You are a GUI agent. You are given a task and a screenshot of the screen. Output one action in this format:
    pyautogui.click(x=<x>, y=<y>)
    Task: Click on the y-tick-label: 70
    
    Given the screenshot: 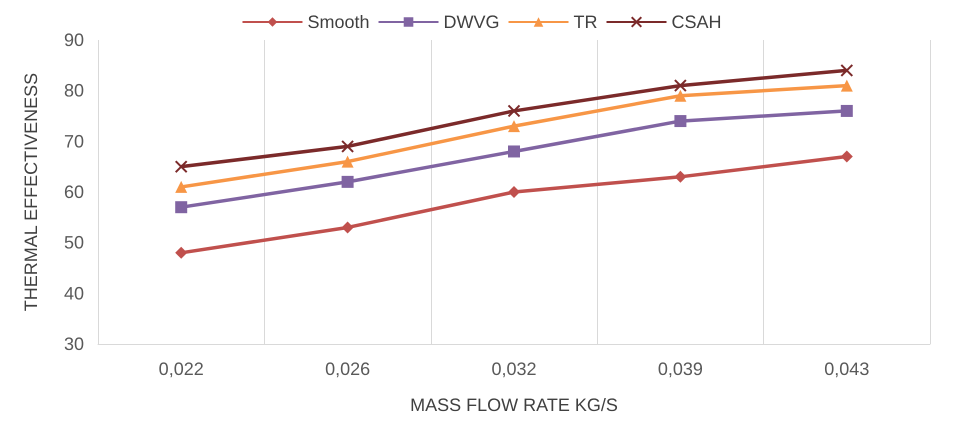 What is the action you would take?
    pyautogui.click(x=74, y=141)
    